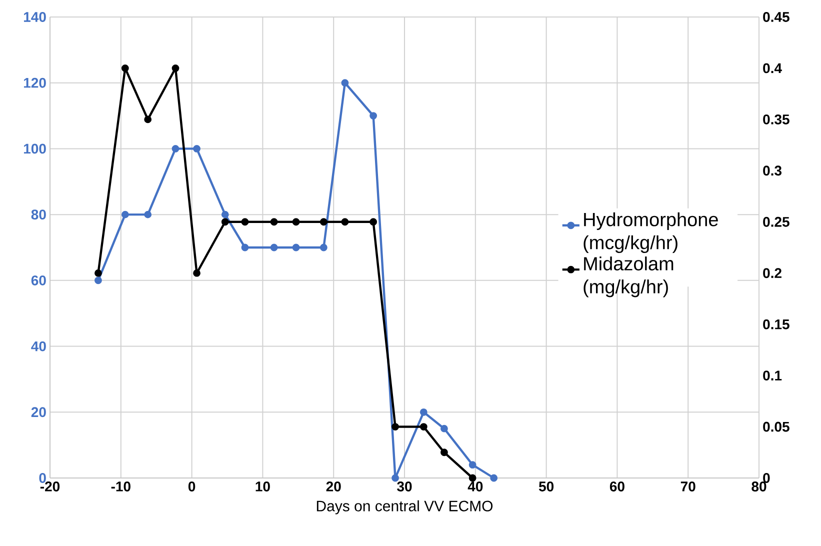 Image resolution: width=821 pixels, height=546 pixels. Describe the element at coordinates (35, 149) in the screenshot. I see `y-tick-label: 100` at that location.